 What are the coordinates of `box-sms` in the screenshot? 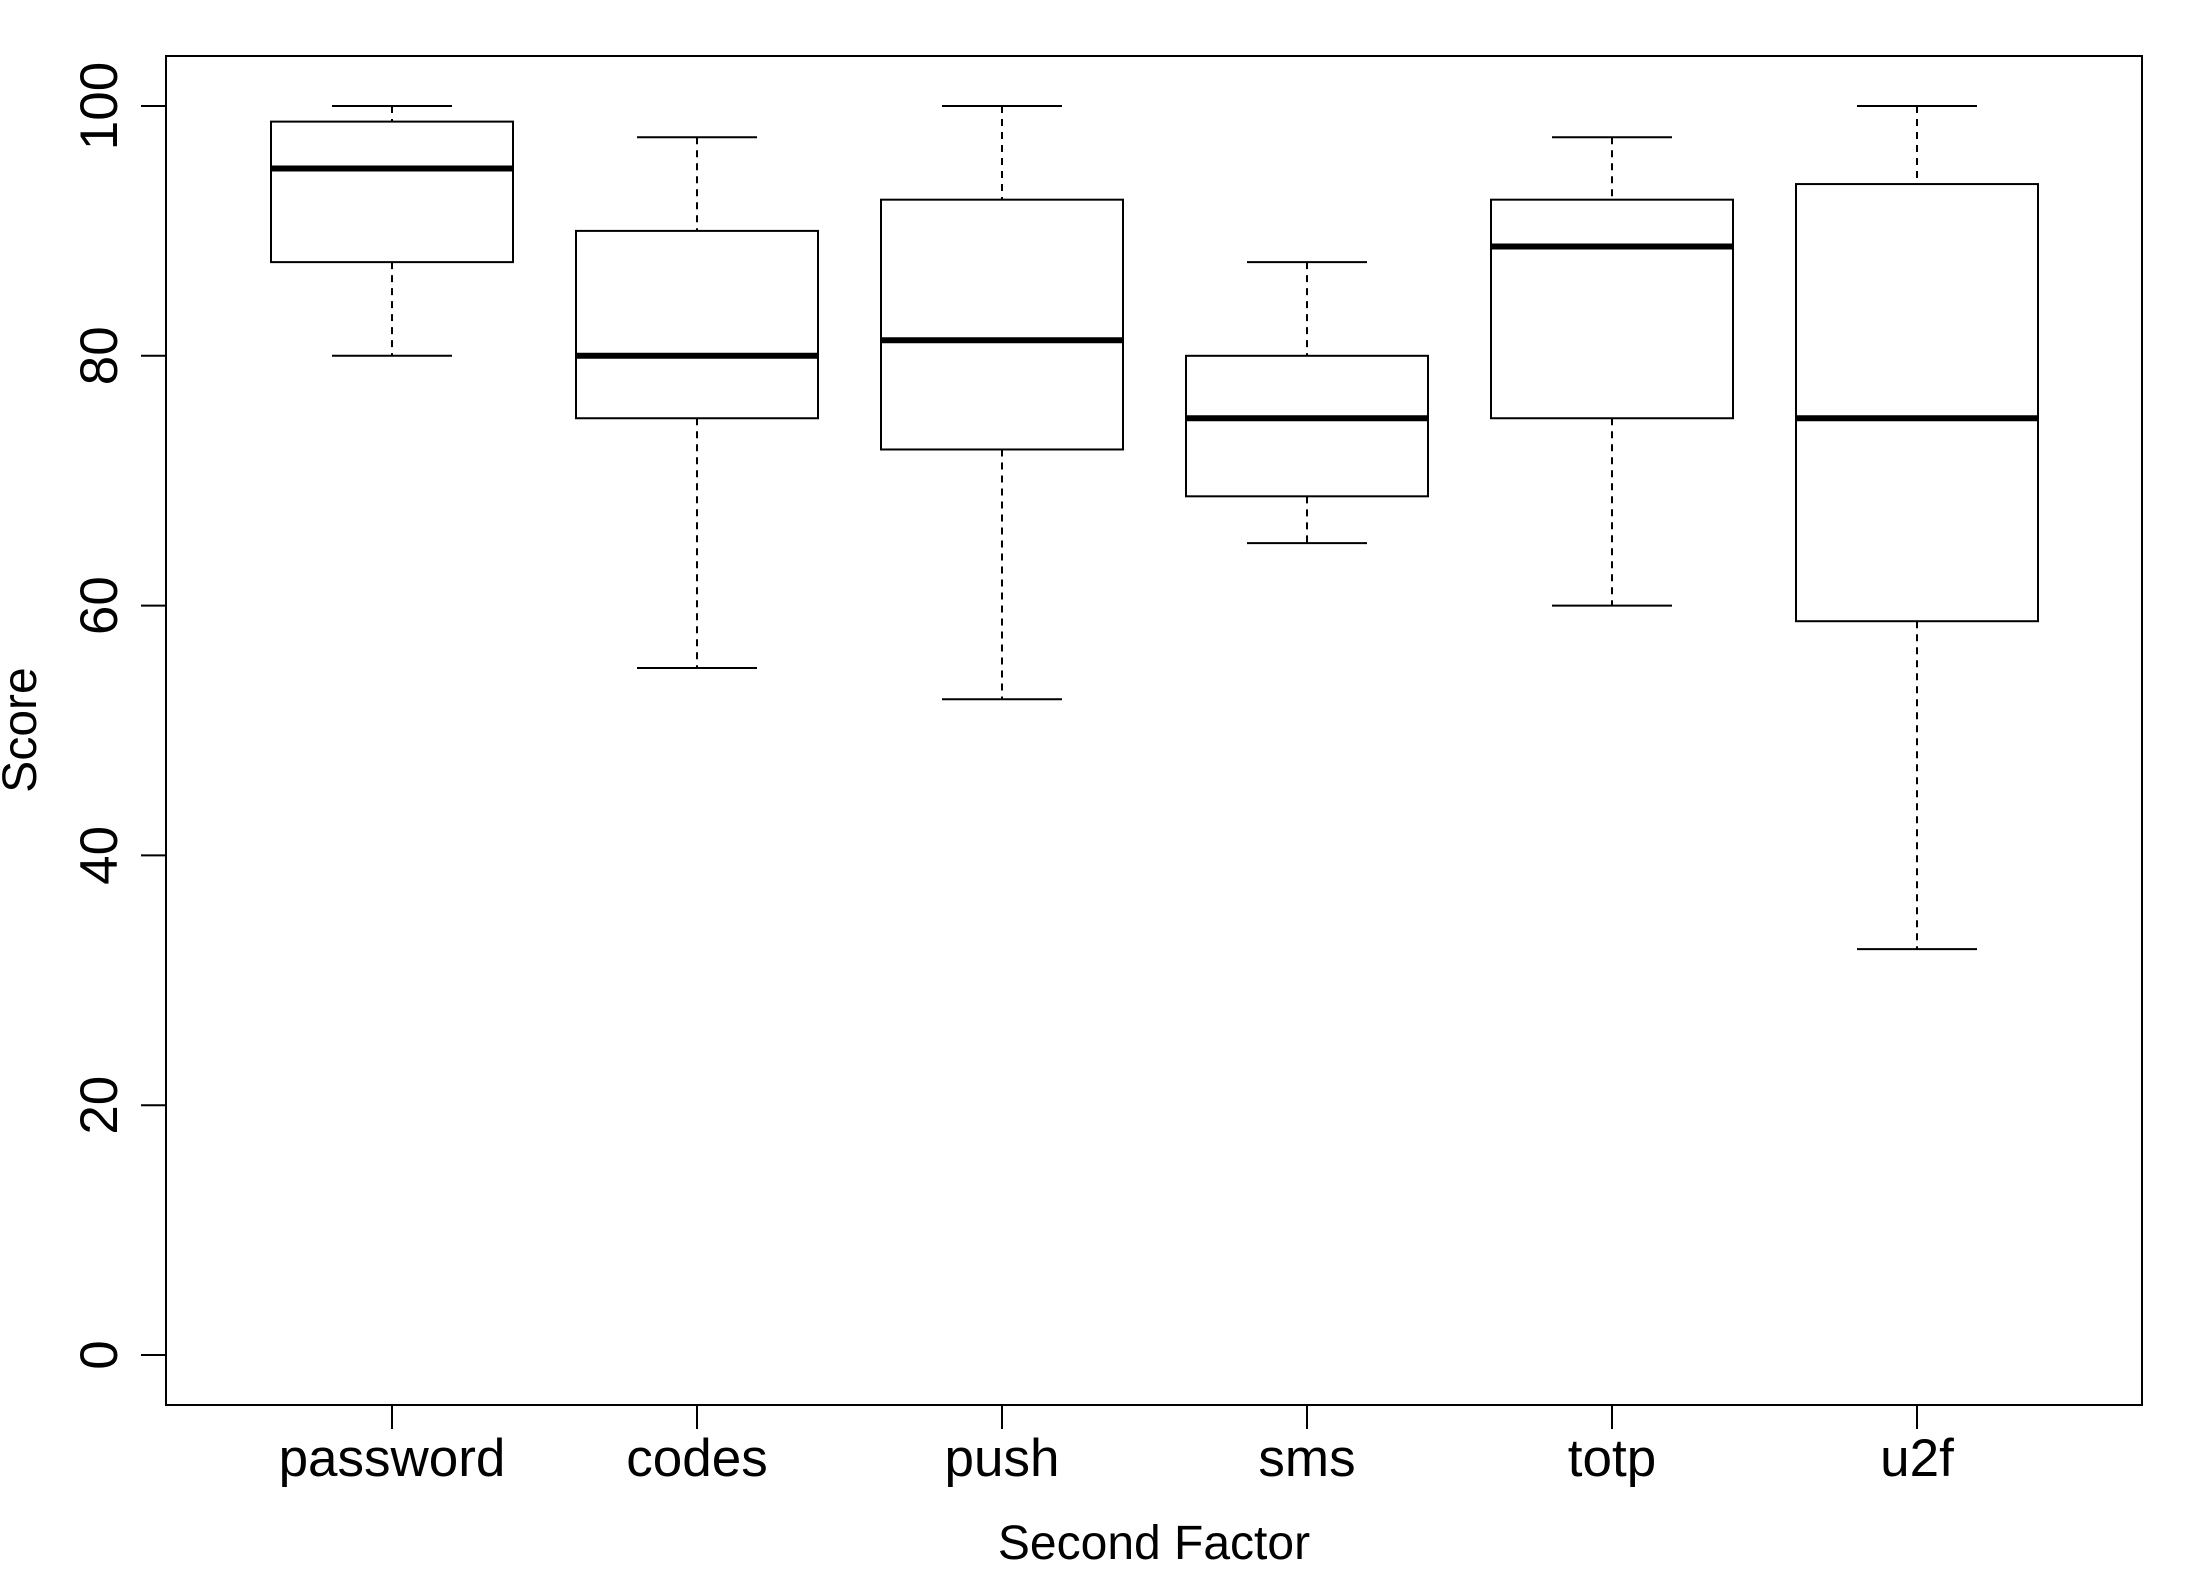 It's located at (1307, 403).